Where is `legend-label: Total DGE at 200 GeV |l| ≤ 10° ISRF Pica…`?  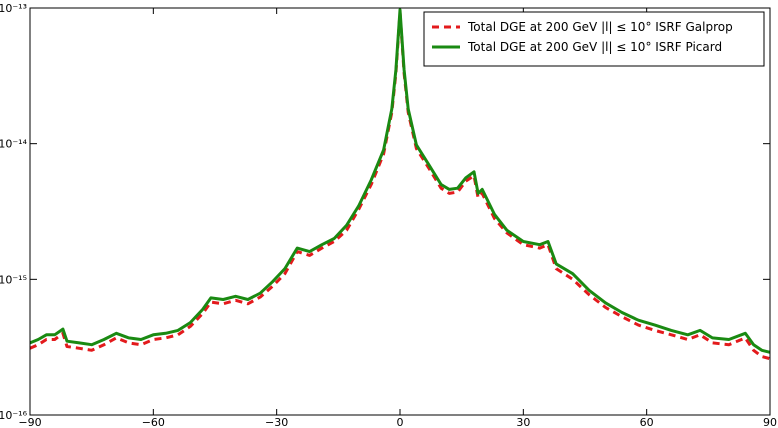 legend-label: Total DGE at 200 GeV |l| ≤ 10° ISRF Pica… is located at coordinates (594, 47).